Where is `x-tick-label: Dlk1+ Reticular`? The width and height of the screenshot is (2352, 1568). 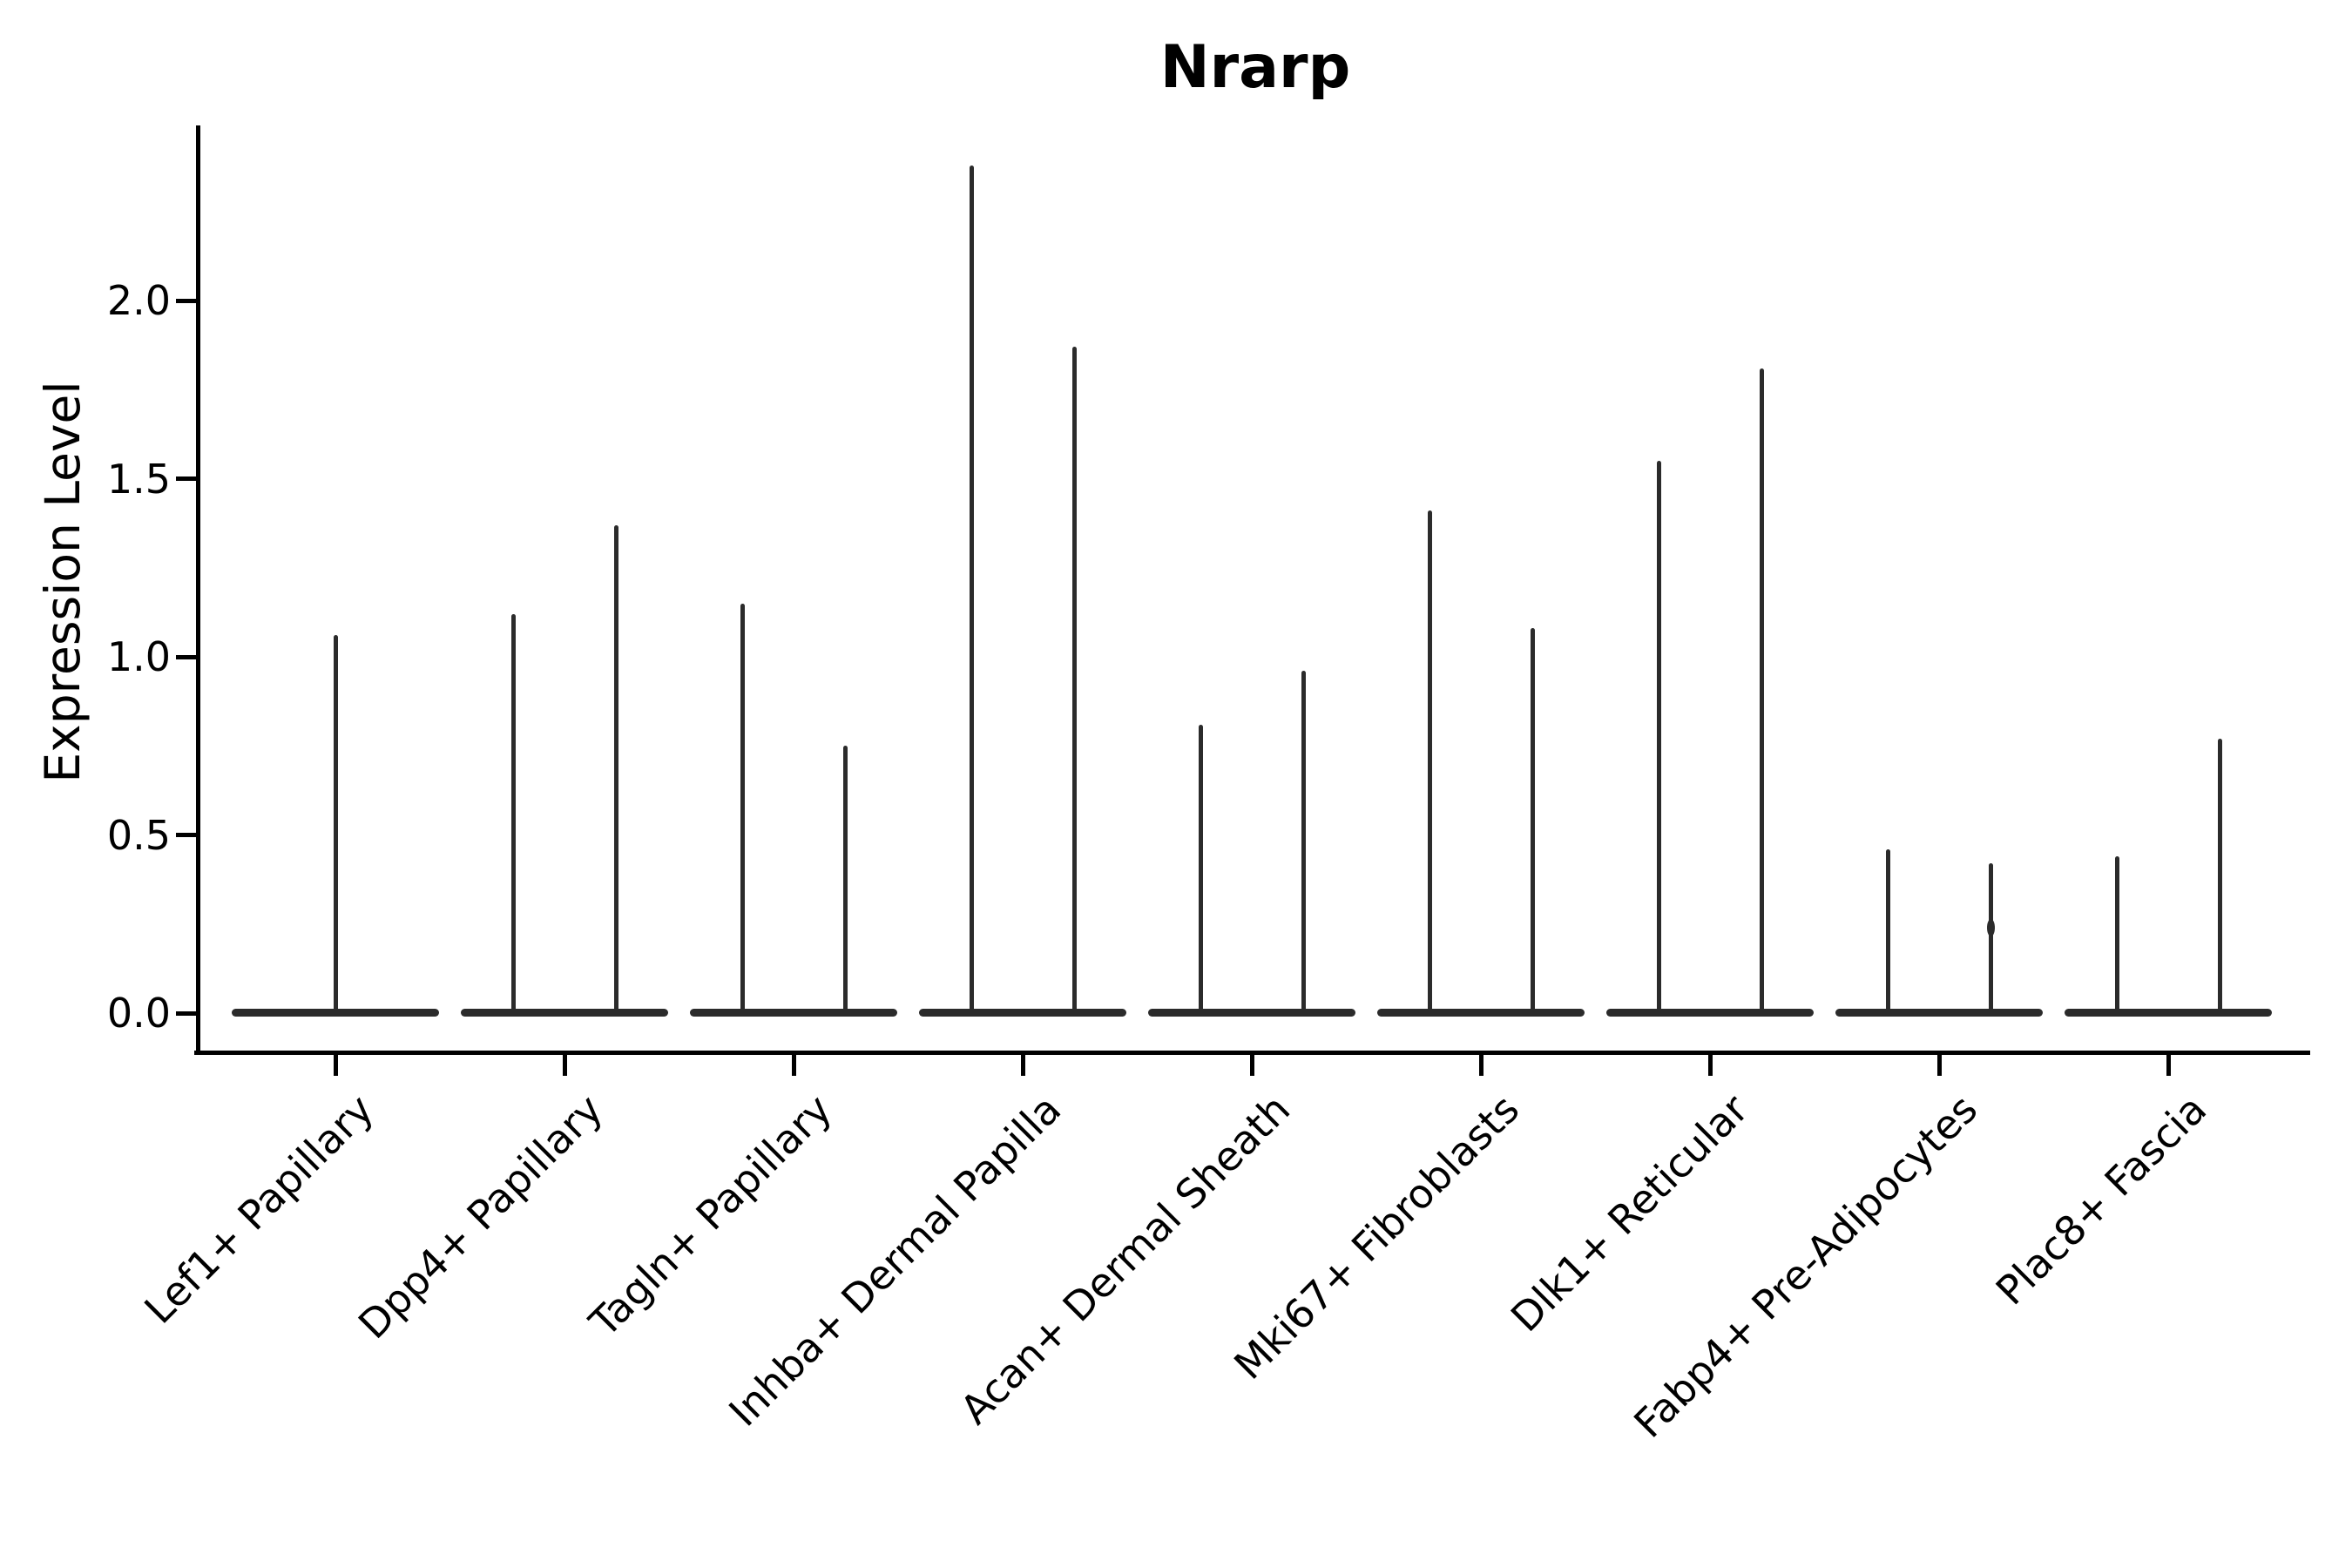 x-tick-label: Dlk1+ Reticular is located at coordinates (1629, 1213).